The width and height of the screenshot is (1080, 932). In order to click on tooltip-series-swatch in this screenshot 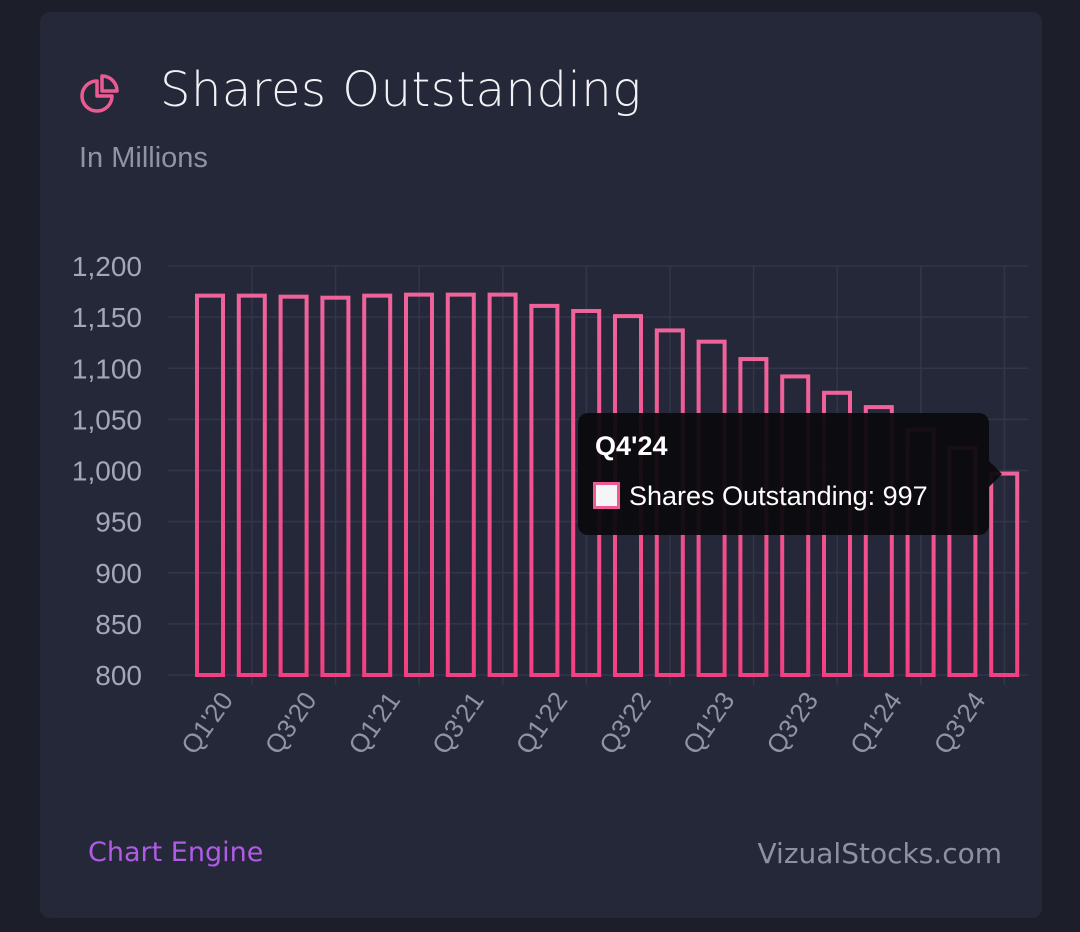, I will do `click(606, 495)`.